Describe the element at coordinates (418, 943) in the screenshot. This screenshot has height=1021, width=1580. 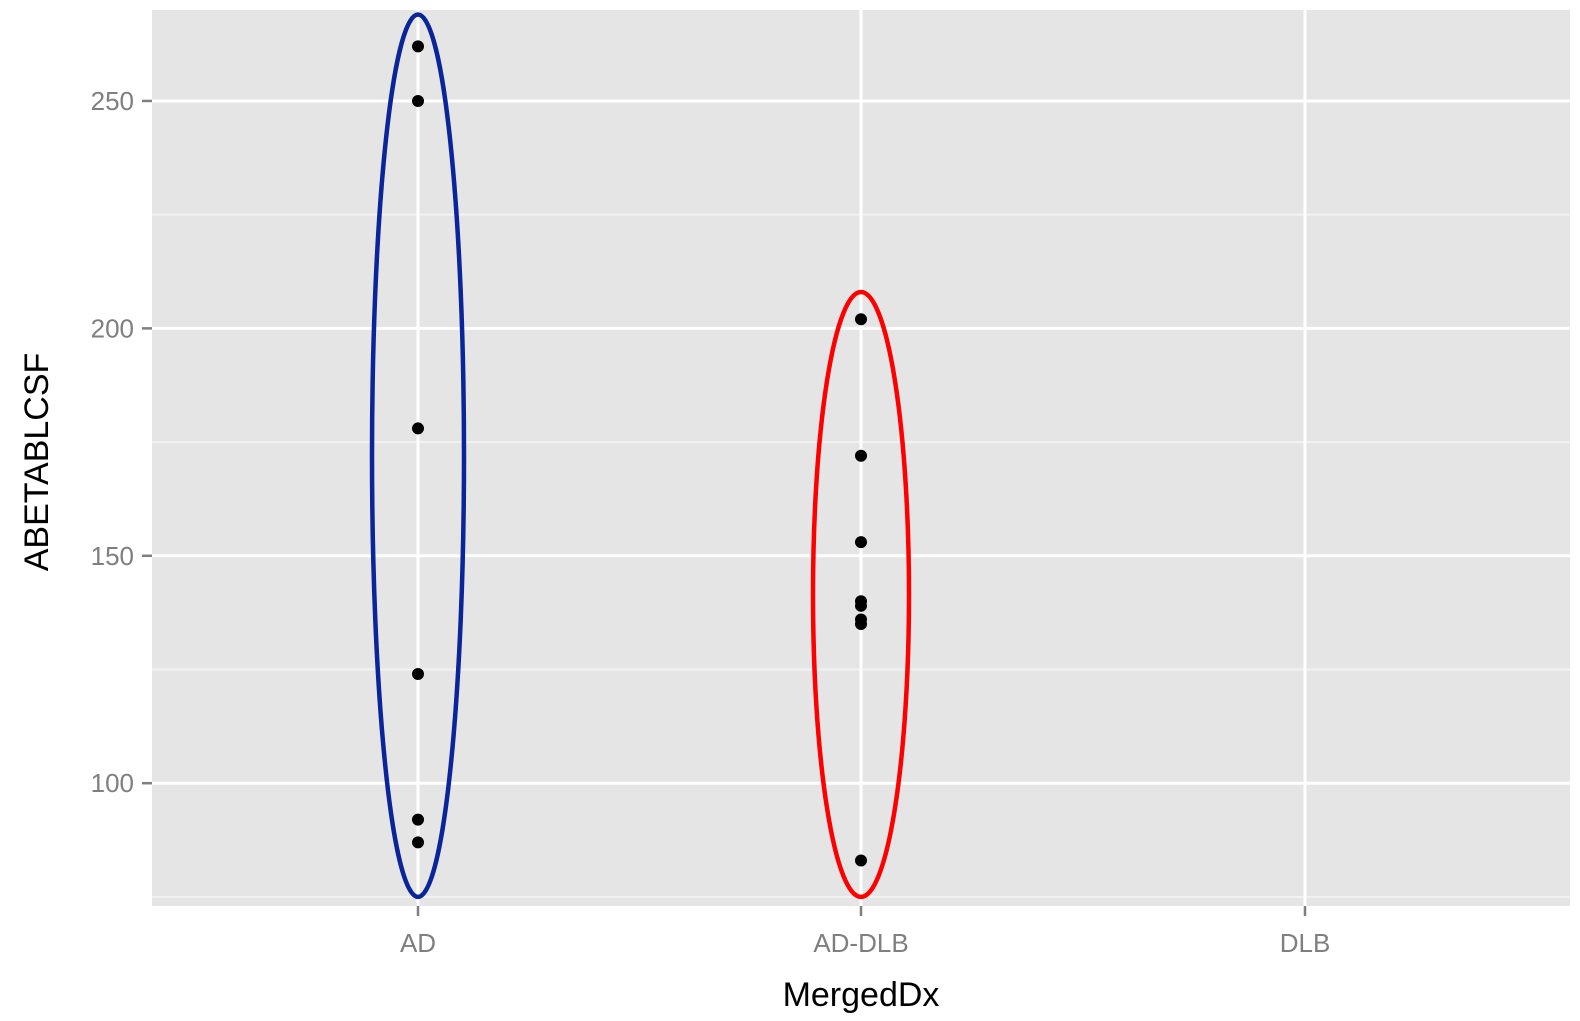
I see `x-tick-label: AD` at that location.